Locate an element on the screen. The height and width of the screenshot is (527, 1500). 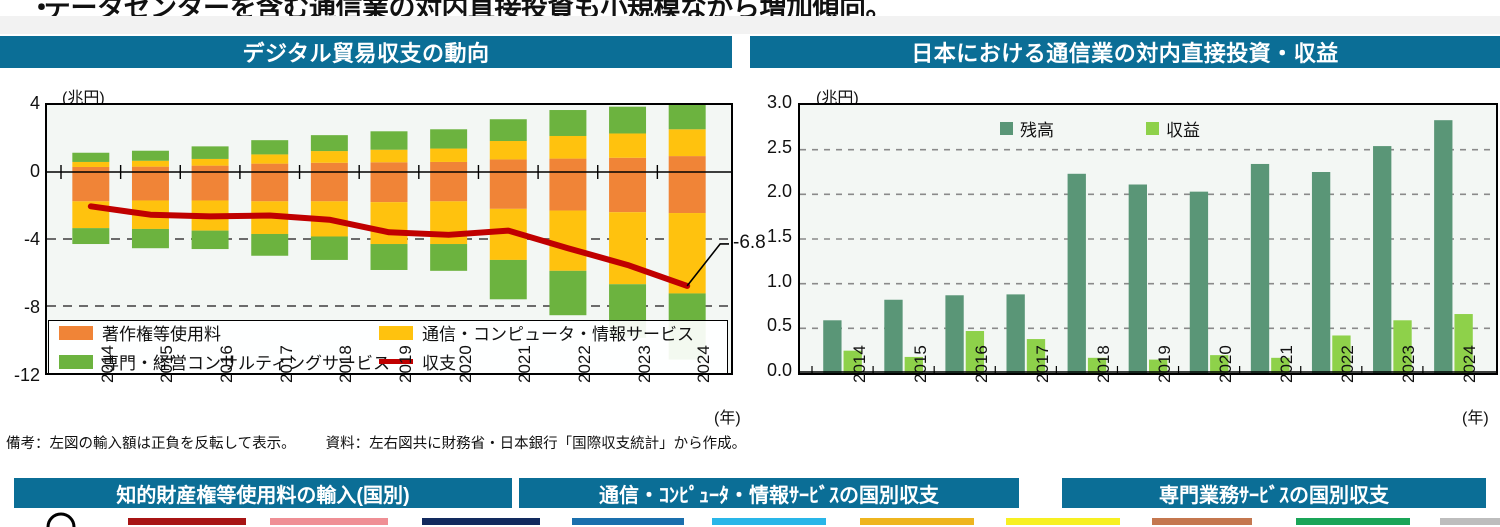
right-ytick-1.5: 1.5 is located at coordinates (779, 236).